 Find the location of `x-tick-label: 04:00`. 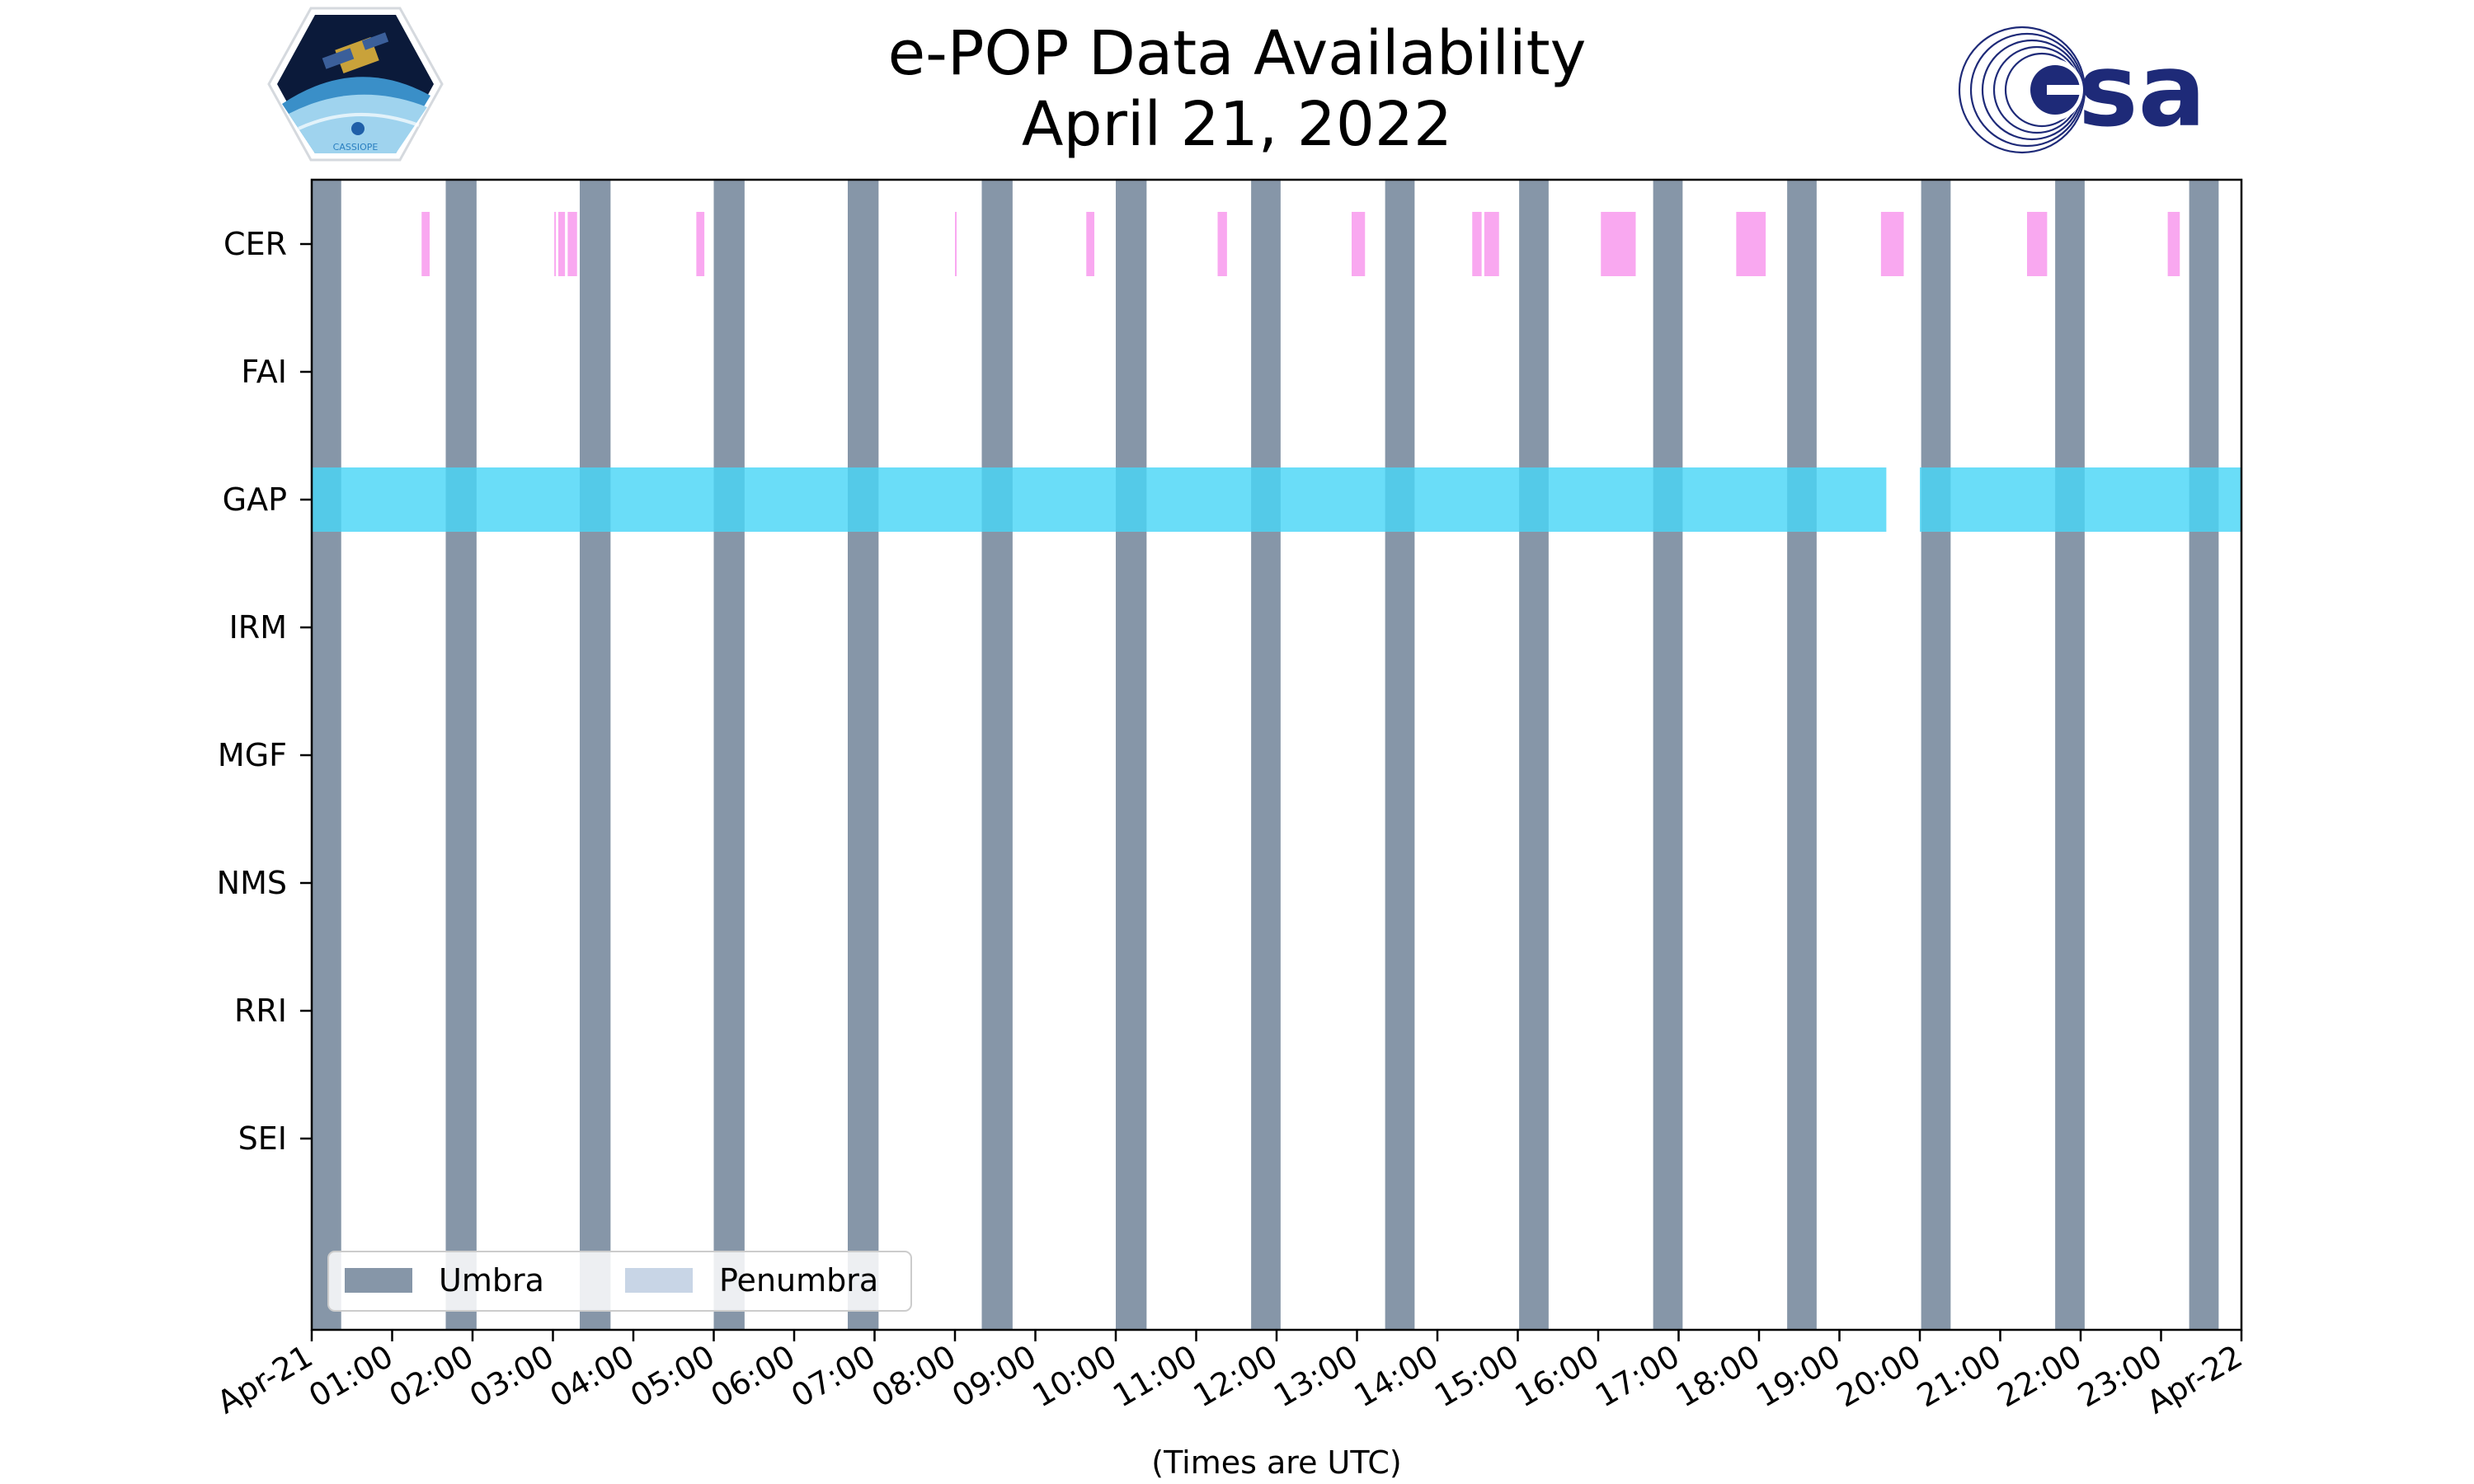

x-tick-label: 04:00 is located at coordinates (592, 1376).